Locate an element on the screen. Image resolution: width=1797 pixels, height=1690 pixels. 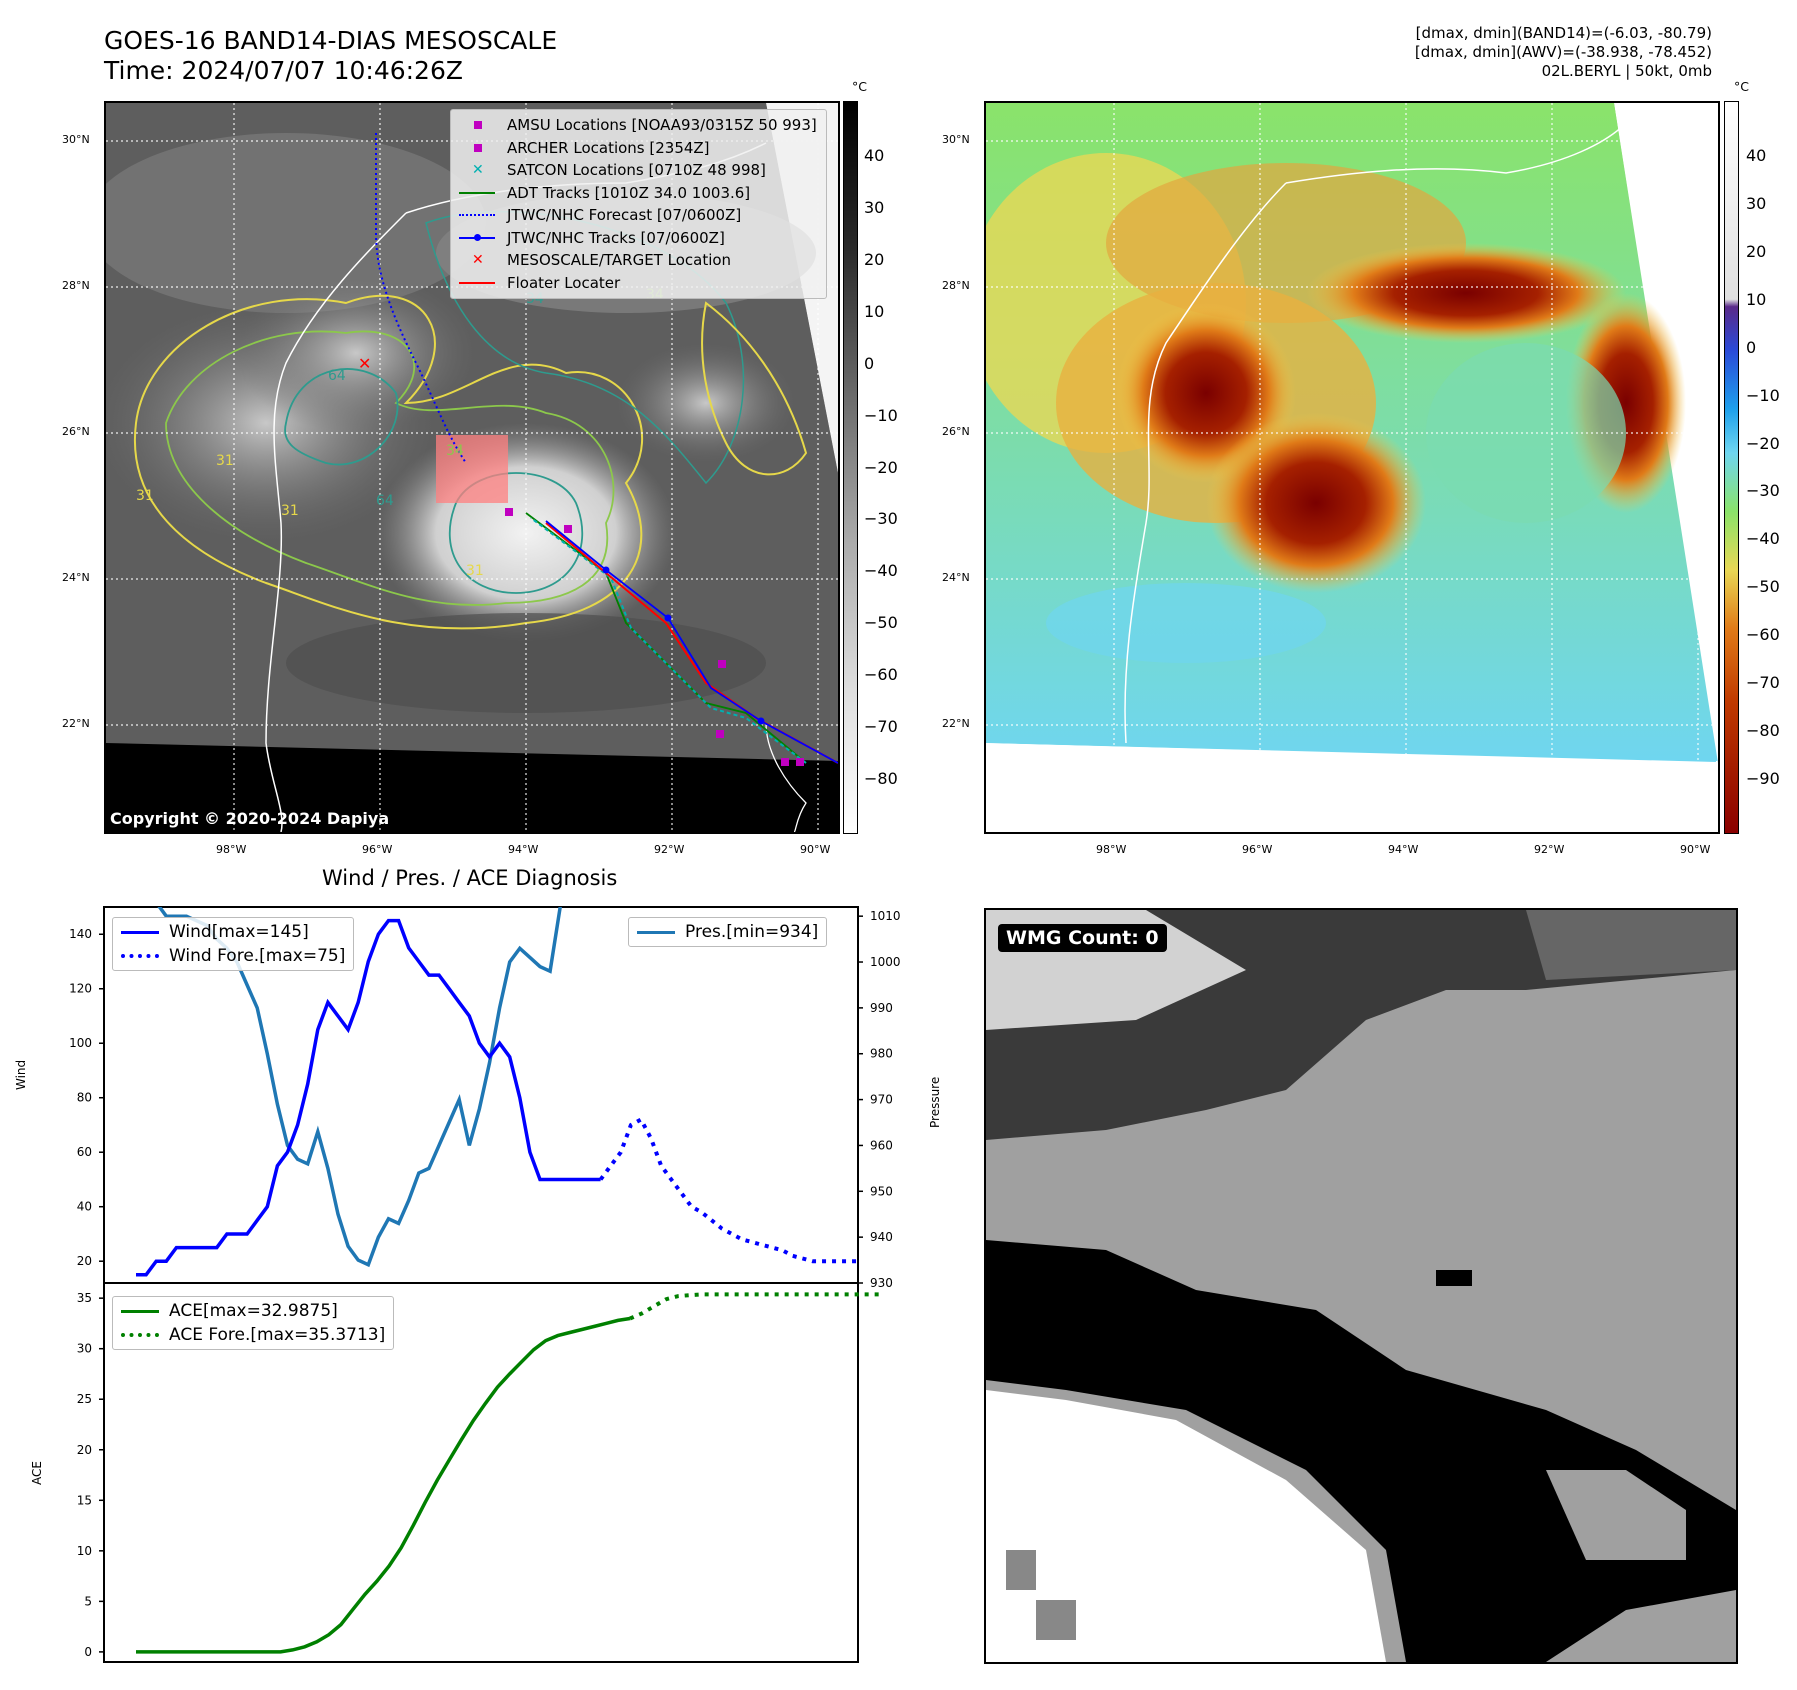
info-band14: [dmax, dmin](BAND14)=(-6.03, -80.79) is located at coordinates (1563, 33).